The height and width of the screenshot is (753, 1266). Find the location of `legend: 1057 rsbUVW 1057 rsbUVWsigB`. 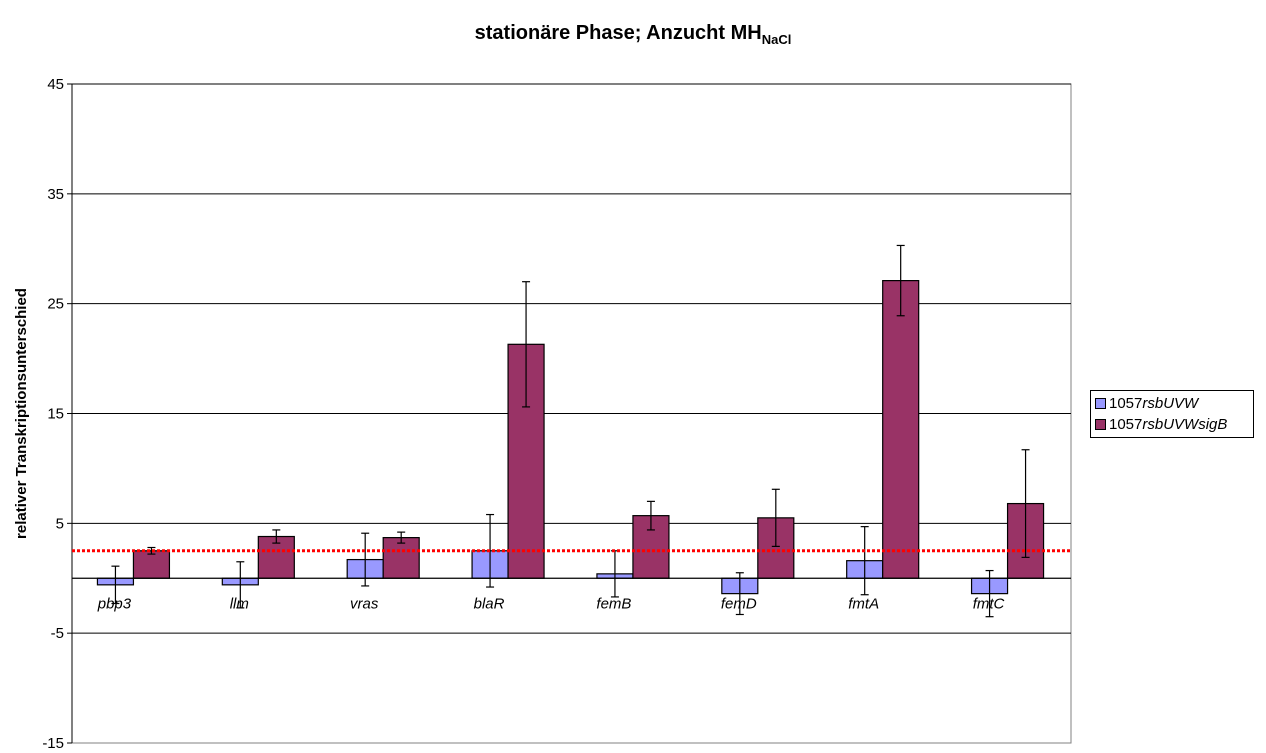

legend: 1057 rsbUVW 1057 rsbUVWsigB is located at coordinates (1172, 414).